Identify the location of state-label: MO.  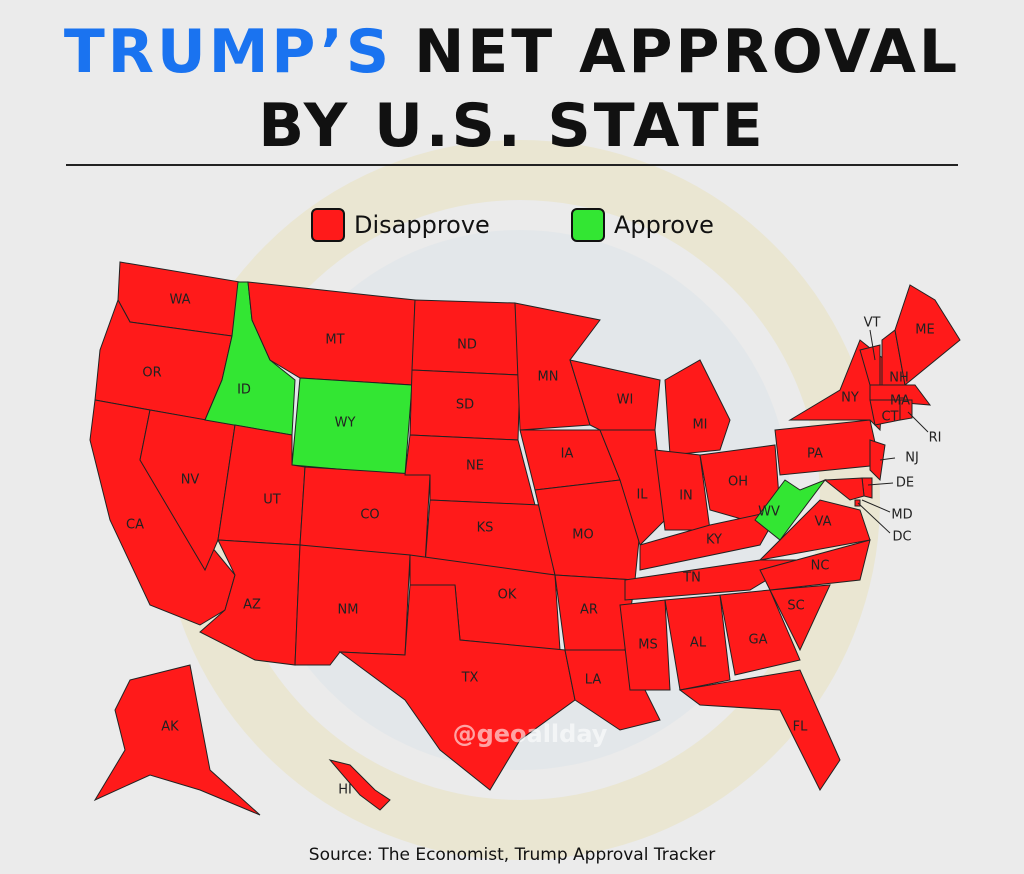
(582, 535).